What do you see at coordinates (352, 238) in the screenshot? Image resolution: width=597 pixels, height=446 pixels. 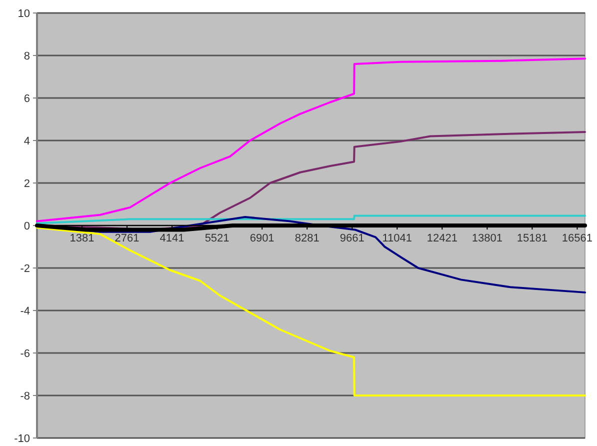 I see `x-tick-label: 9661` at bounding box center [352, 238].